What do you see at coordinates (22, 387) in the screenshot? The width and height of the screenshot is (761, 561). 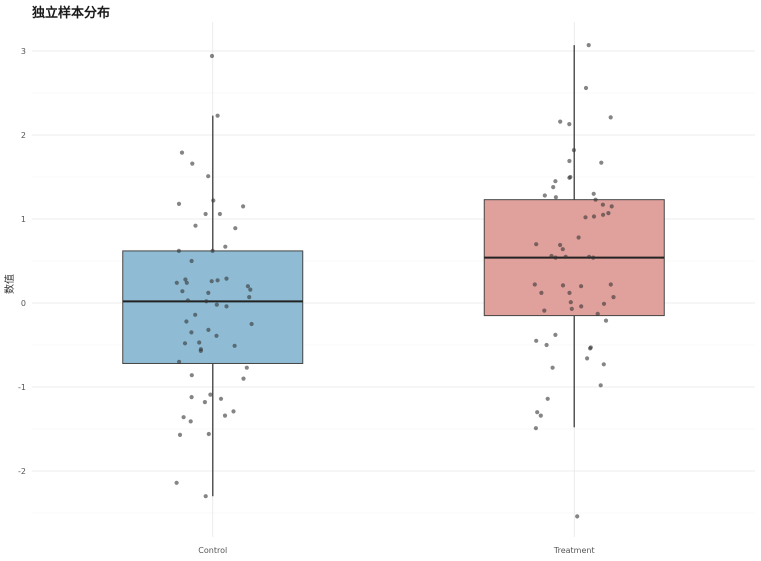 I see `y-tick-label: -1` at bounding box center [22, 387].